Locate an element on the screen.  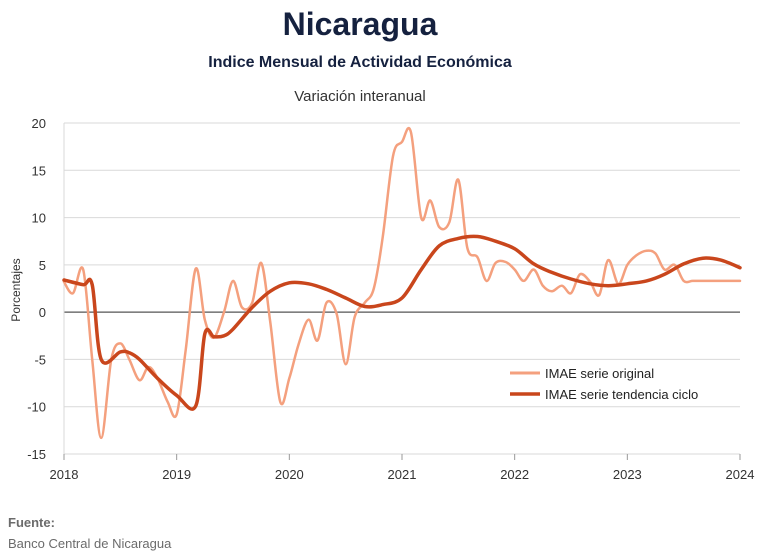
chart-title: Nicaragua is located at coordinates (360, 24).